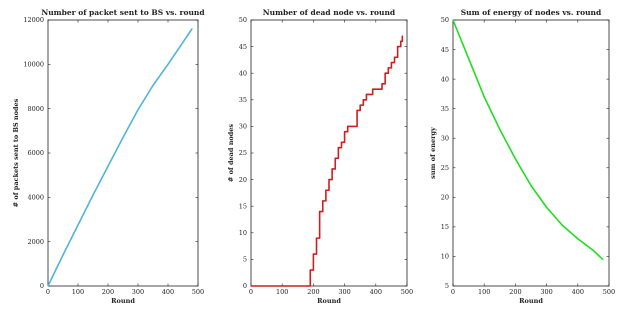  What do you see at coordinates (35, 242) in the screenshot?
I see `y-tick-label: 2000` at bounding box center [35, 242].